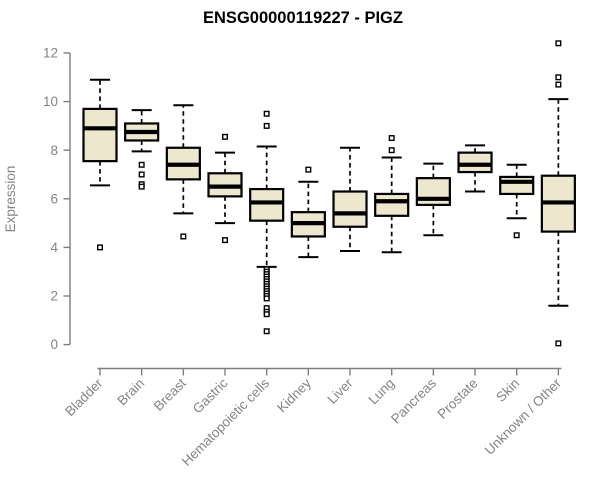  What do you see at coordinates (303, 18) in the screenshot?
I see `chart-title: ENSG00000119227 - PIGZ` at bounding box center [303, 18].